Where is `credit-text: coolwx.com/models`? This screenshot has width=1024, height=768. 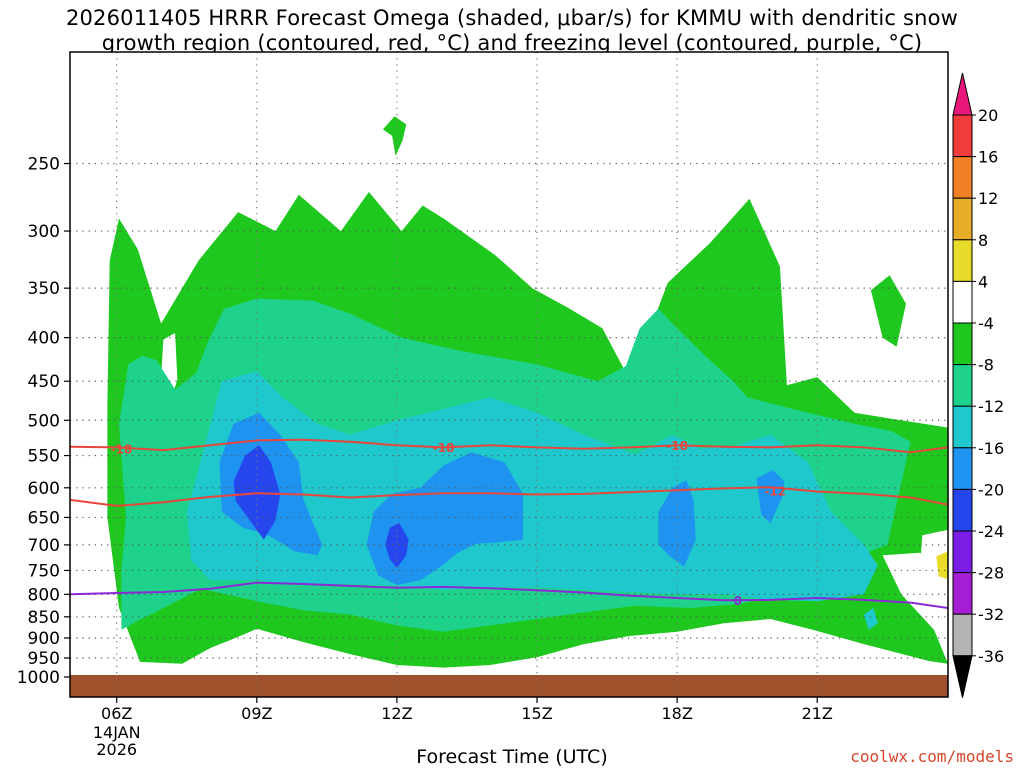
credit-text: coolwx.com/models is located at coordinates (932, 756).